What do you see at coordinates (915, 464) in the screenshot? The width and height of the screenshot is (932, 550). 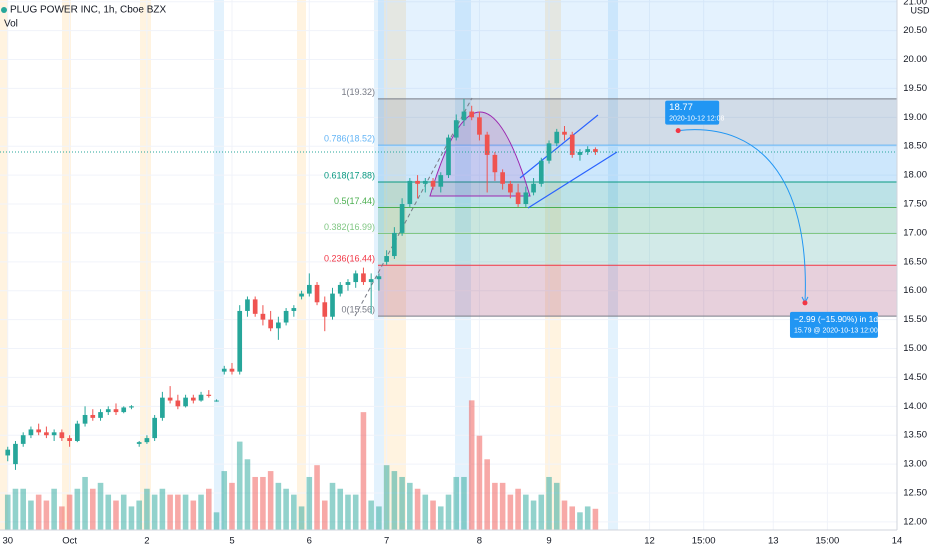 I see `y-tick-label: 13.00` at bounding box center [915, 464].